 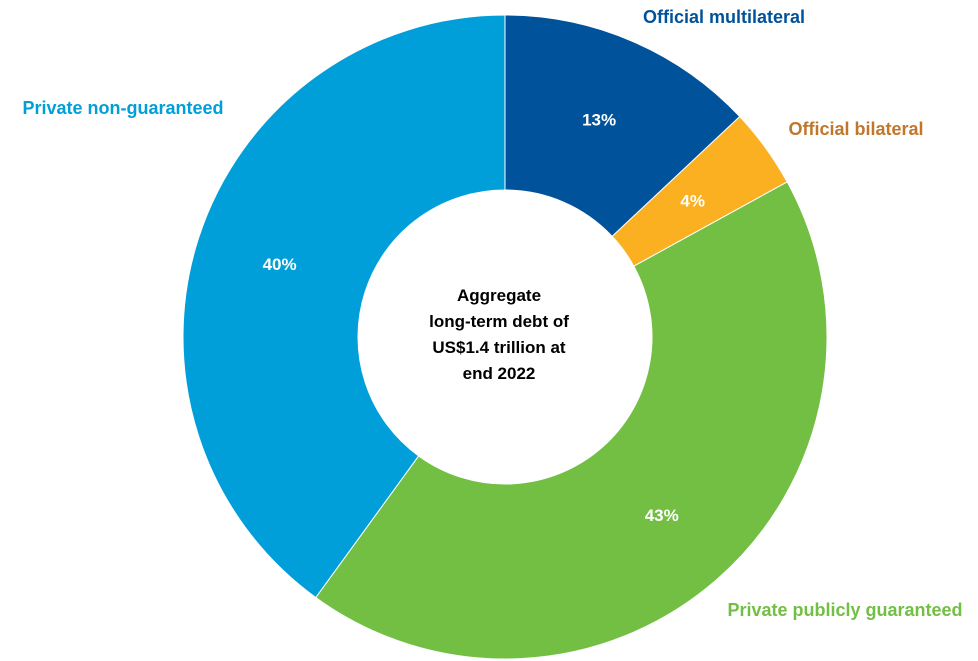 What do you see at coordinates (844, 610) in the screenshot?
I see `category-label-private-publicly-guaranteed: Private publicly guaranteed` at bounding box center [844, 610].